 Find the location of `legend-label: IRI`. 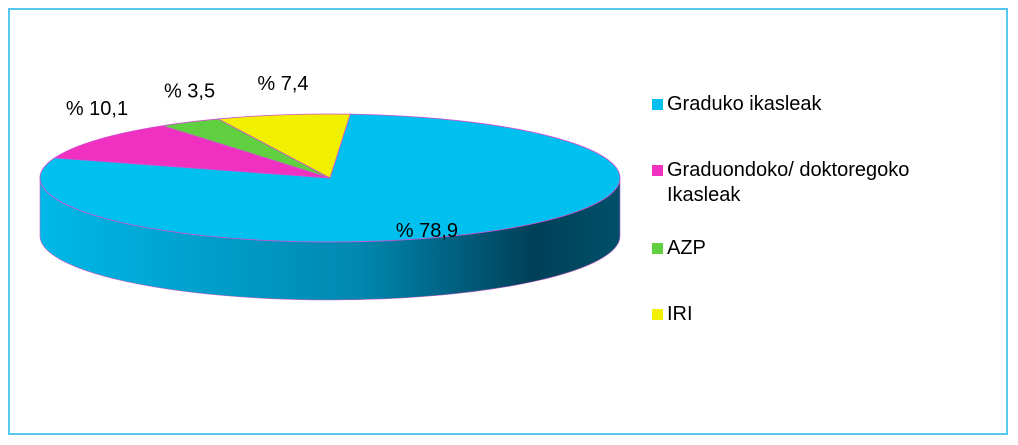

legend-label: IRI is located at coordinates (680, 314).